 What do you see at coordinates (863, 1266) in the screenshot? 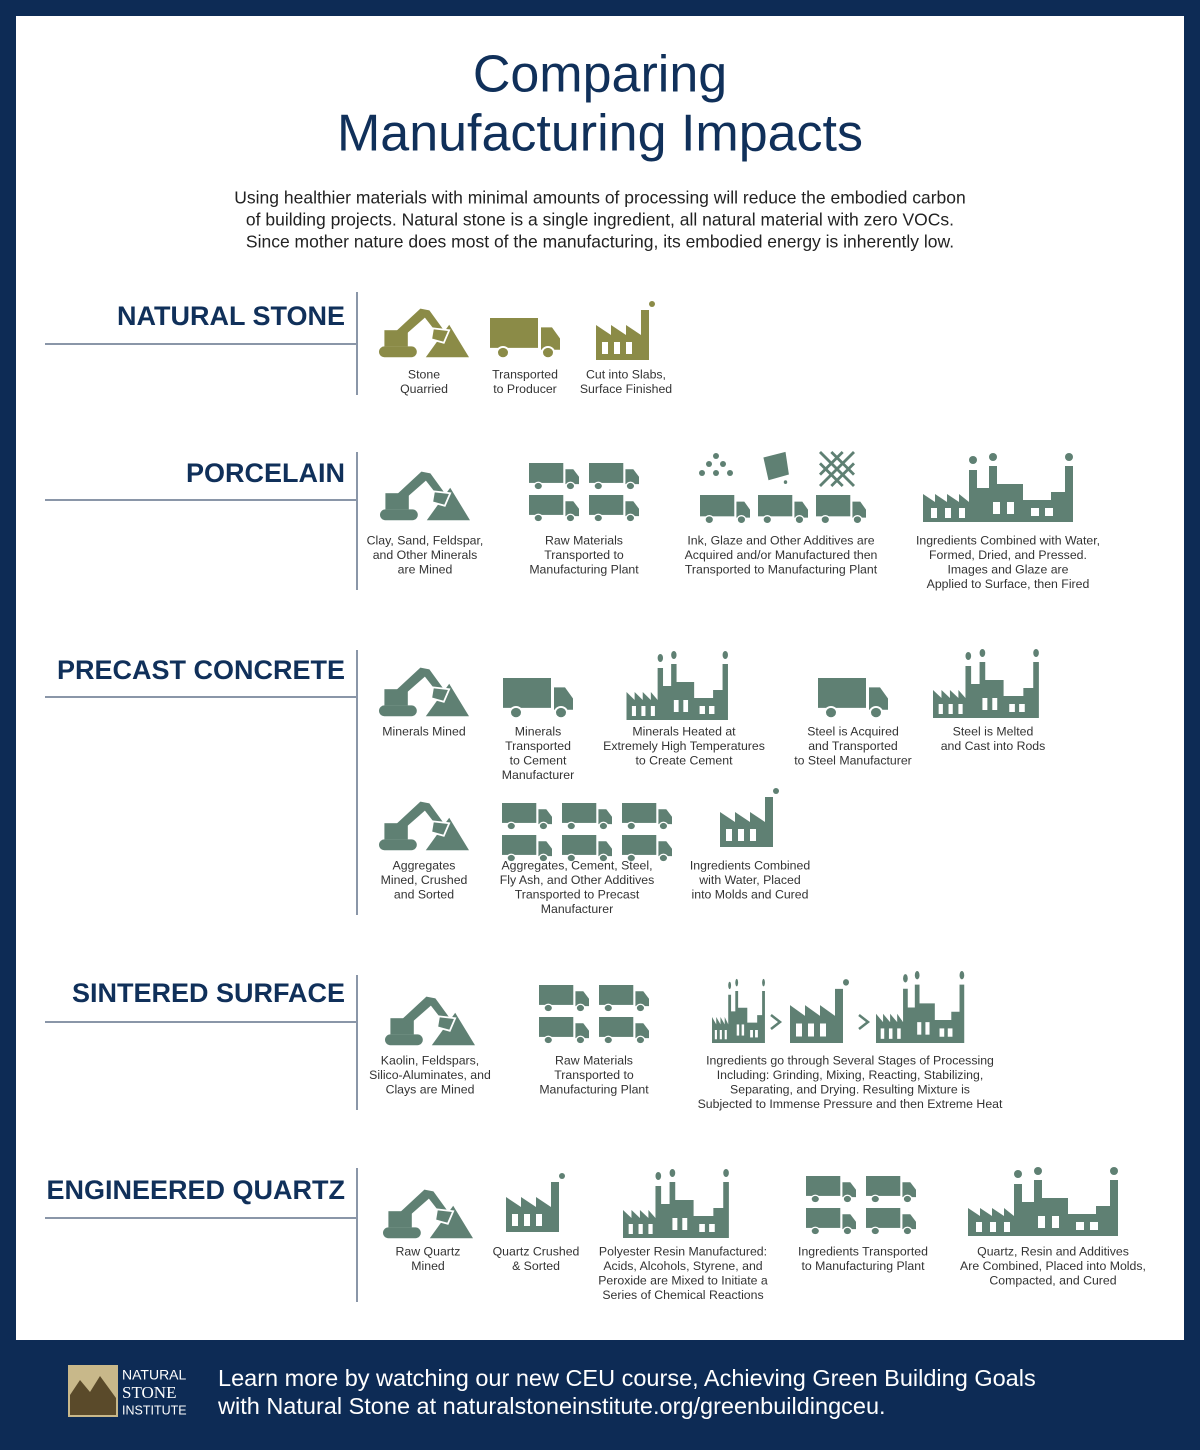
I see `step-caption: to Manufacturing Plant` at bounding box center [863, 1266].